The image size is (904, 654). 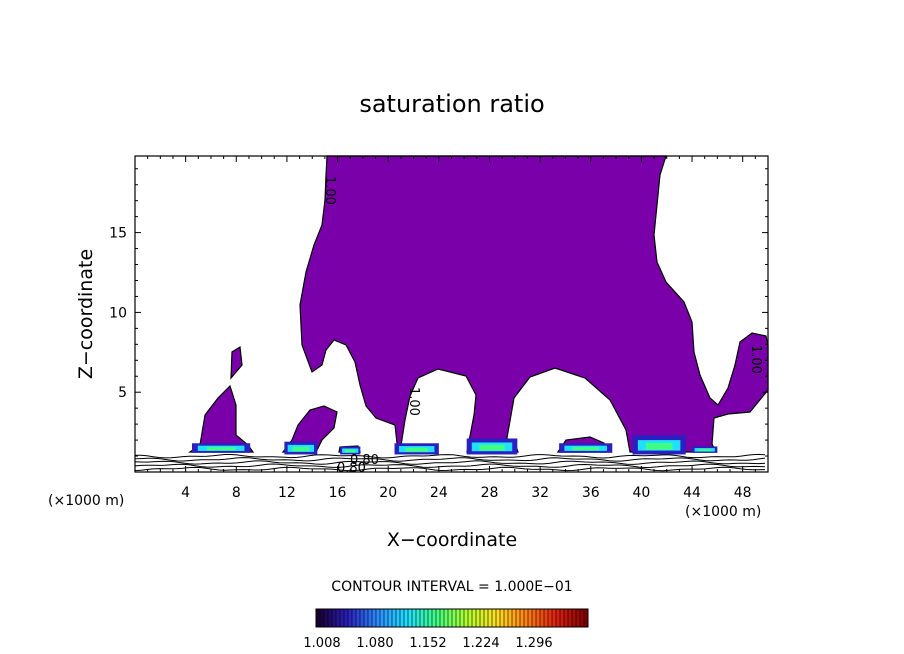 I want to click on boundary-layer-contours, so click(x=450, y=462).